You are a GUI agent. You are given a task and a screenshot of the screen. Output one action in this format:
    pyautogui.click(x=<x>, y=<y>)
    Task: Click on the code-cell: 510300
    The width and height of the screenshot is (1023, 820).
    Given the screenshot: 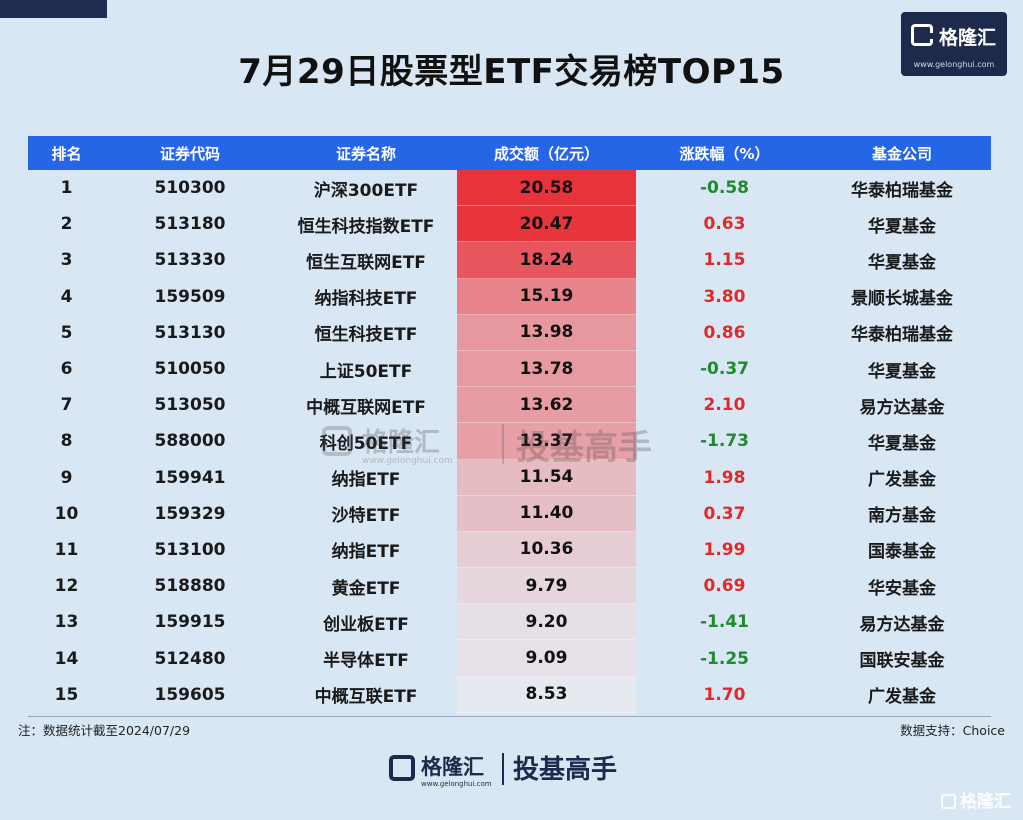 What is the action you would take?
    pyautogui.click(x=190, y=188)
    